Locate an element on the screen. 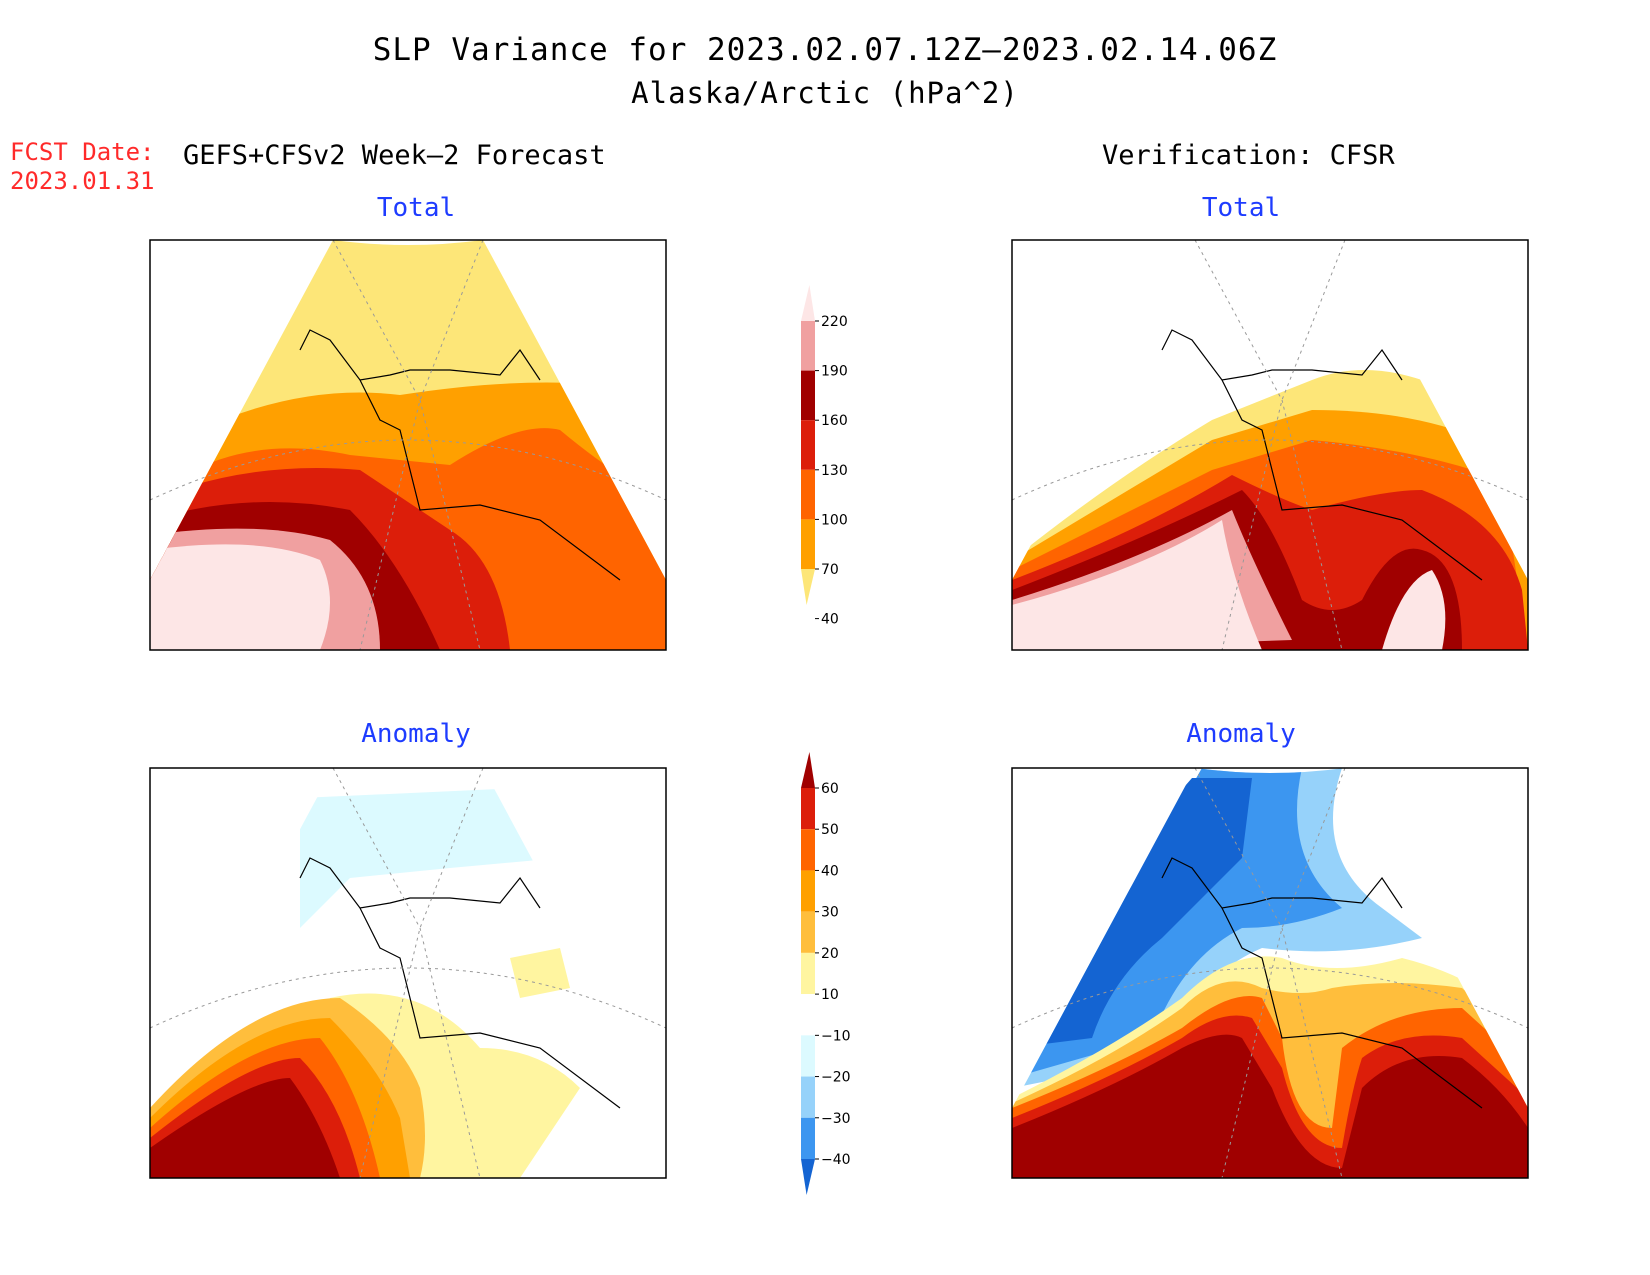  total-colorbar-tick-label: 40 is located at coordinates (830, 620).